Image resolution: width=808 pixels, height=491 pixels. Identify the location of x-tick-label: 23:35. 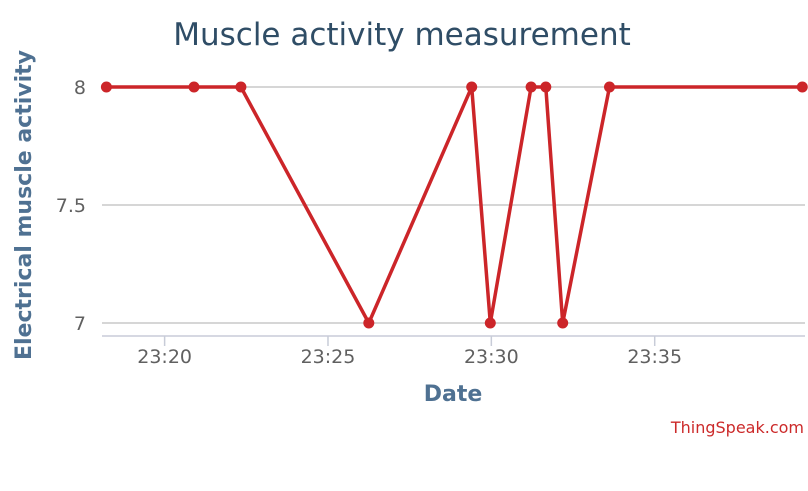
(654, 357).